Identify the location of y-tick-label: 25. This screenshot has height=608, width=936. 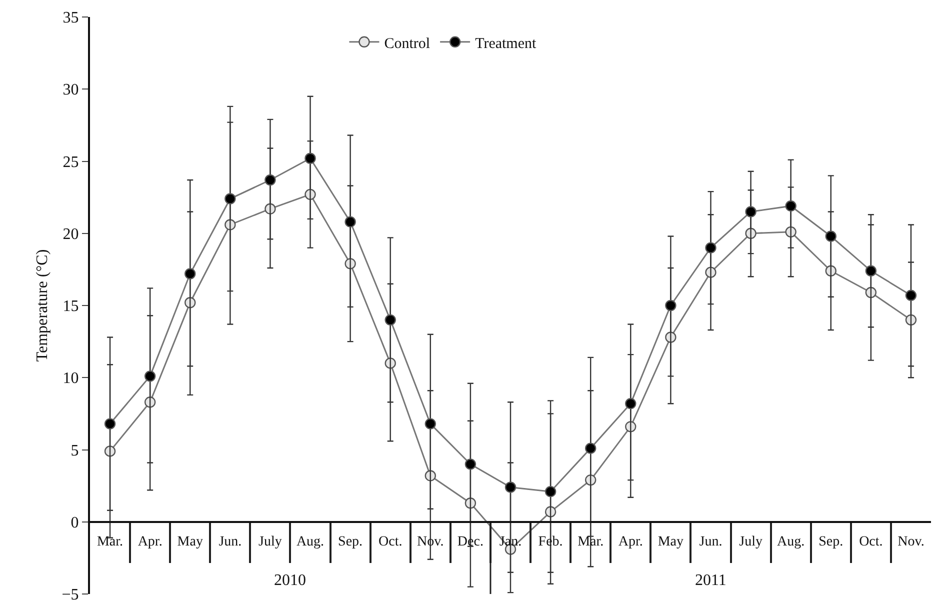
(70, 162).